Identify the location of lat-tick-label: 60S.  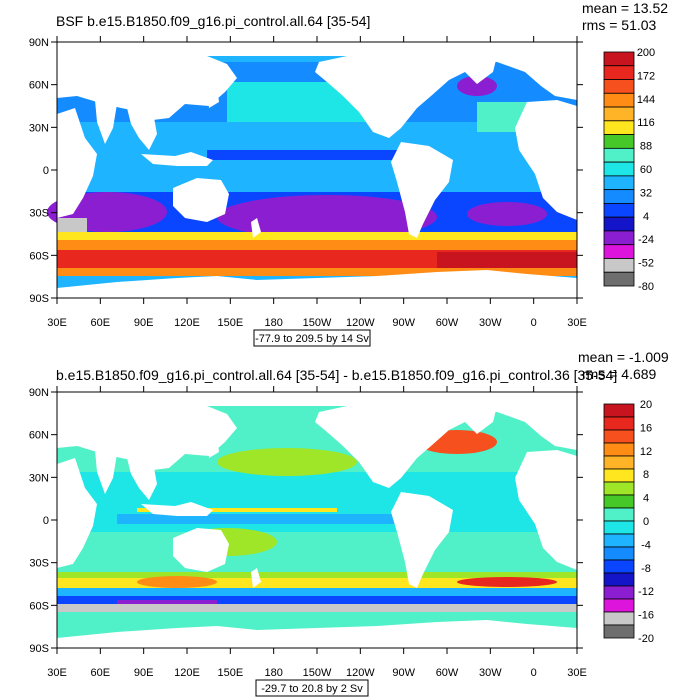
(39, 256).